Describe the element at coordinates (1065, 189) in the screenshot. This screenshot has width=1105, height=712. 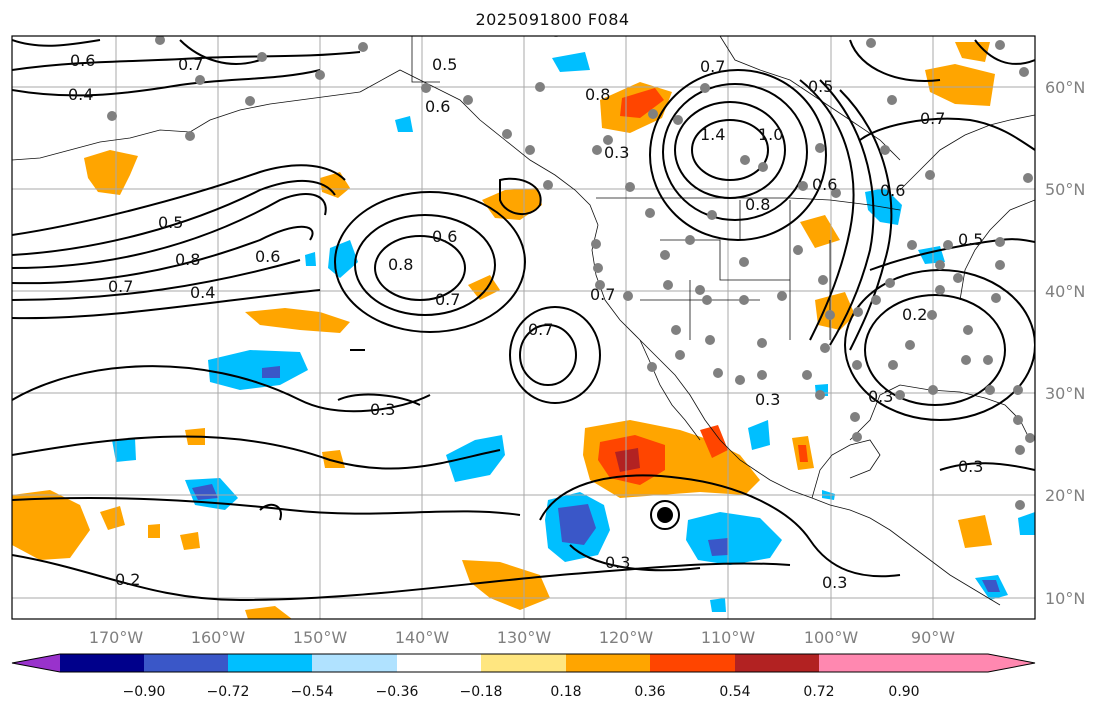
I see `lat-label: 50°N` at that location.